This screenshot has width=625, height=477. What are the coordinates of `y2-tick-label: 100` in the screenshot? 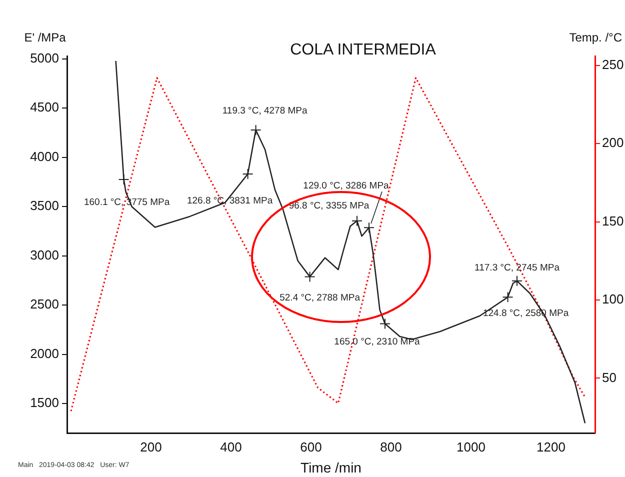 It's located at (613, 299).